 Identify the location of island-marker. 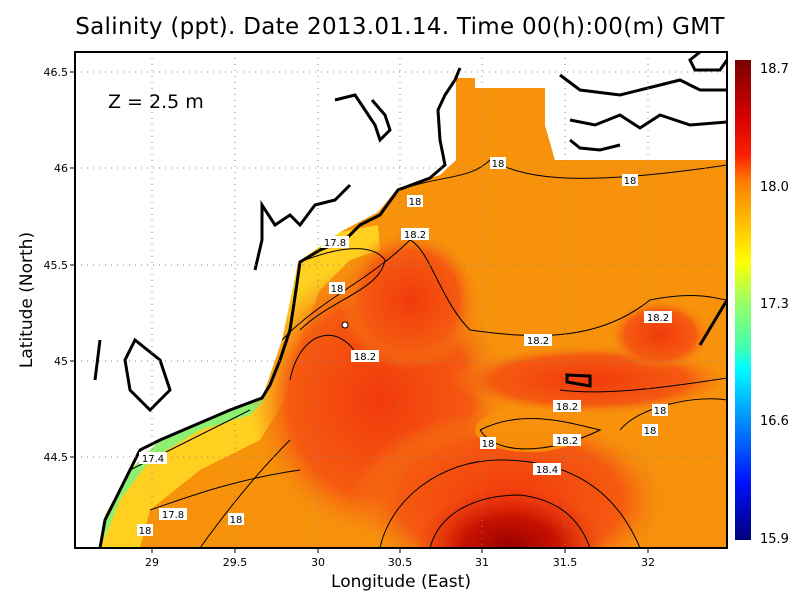
(345, 325).